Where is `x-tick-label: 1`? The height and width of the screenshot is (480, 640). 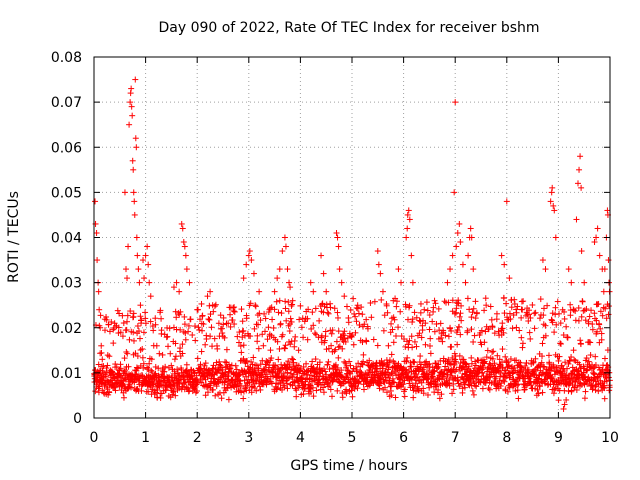
x-tick-label: 1 is located at coordinates (145, 438).